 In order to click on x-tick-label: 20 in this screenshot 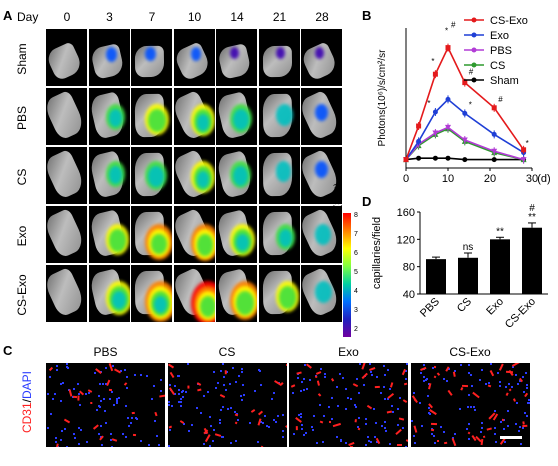, I will do `click(490, 179)`.